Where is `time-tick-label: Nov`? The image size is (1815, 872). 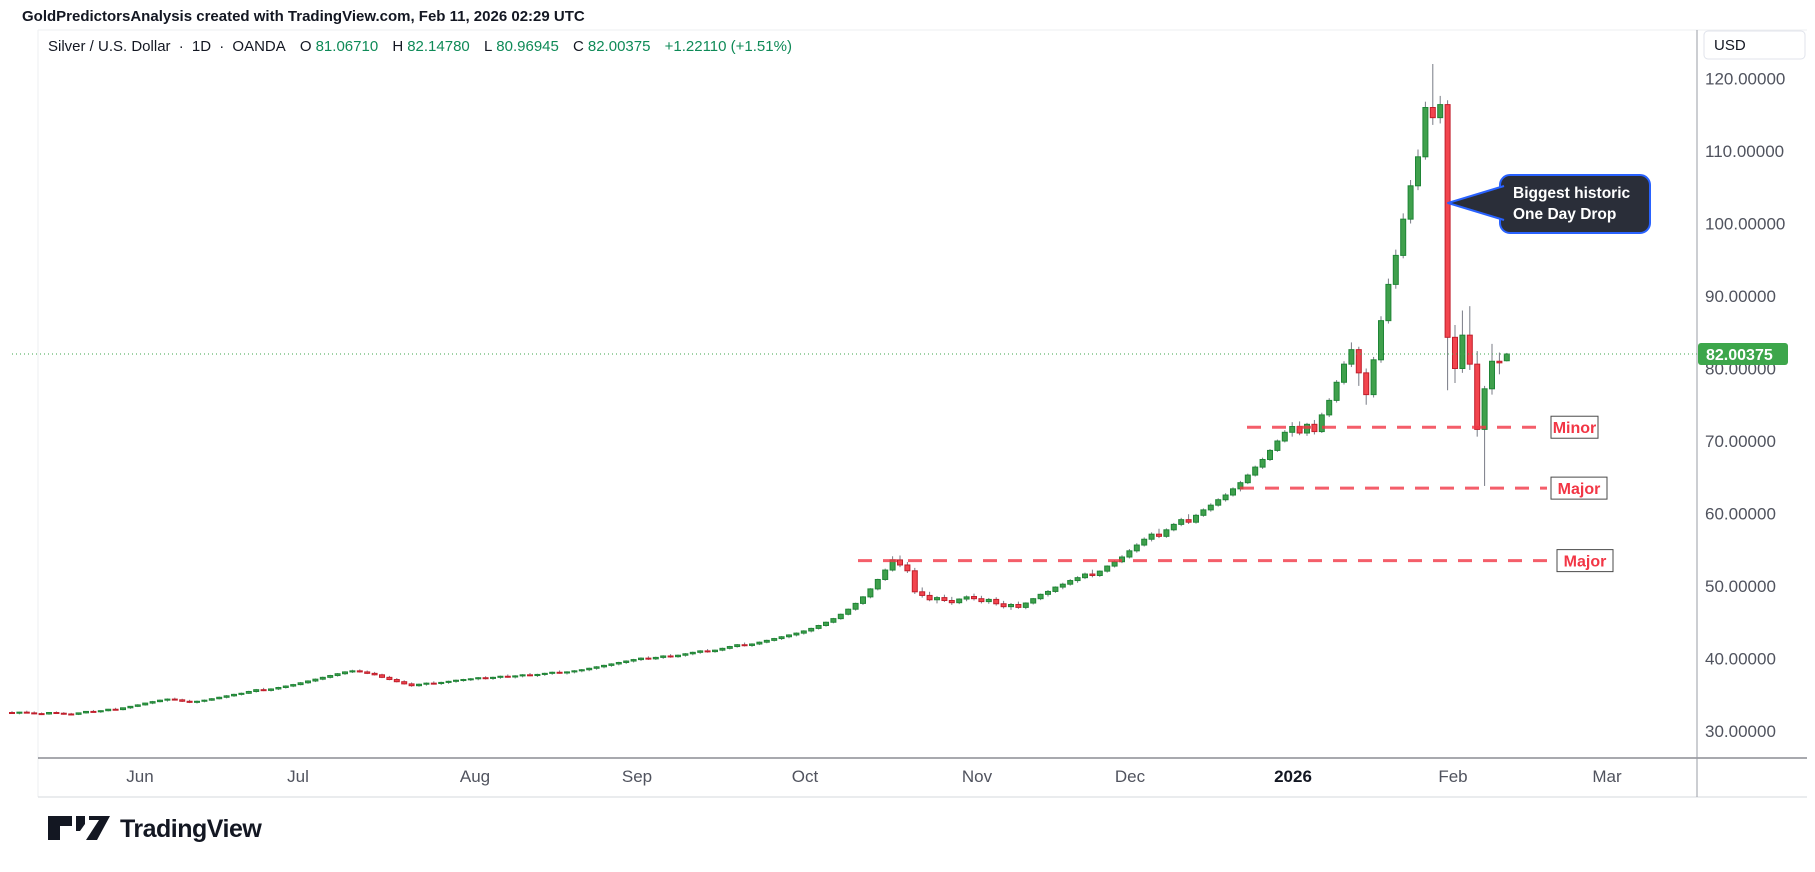 time-tick-label: Nov is located at coordinates (977, 776).